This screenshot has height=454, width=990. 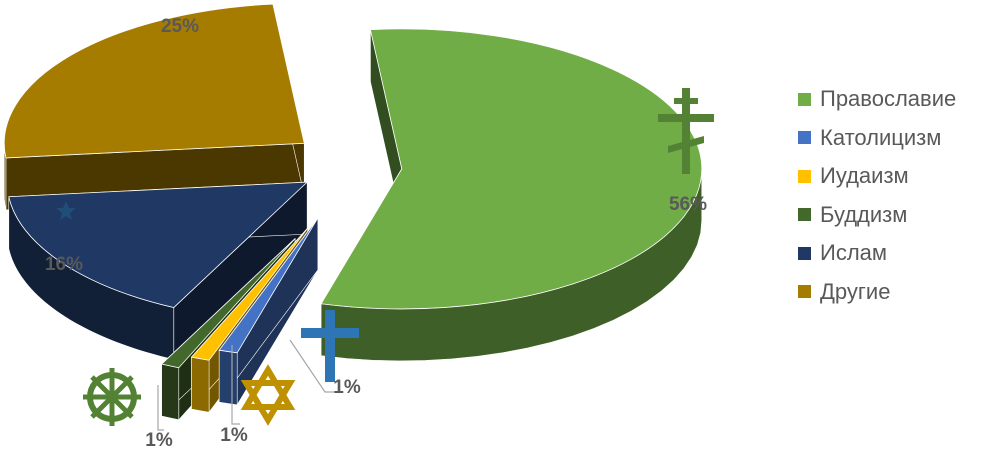 What do you see at coordinates (855, 291) in the screenshot?
I see `legend-label: Другие` at bounding box center [855, 291].